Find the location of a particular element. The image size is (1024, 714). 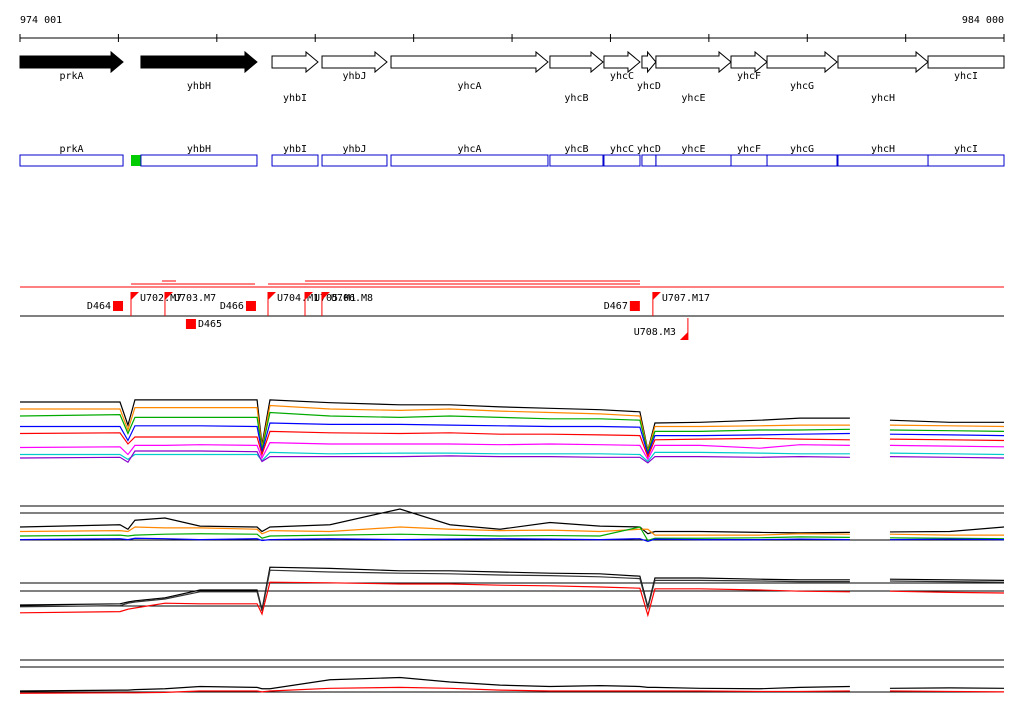

feature-label: U707.M17 is located at coordinates (686, 298).